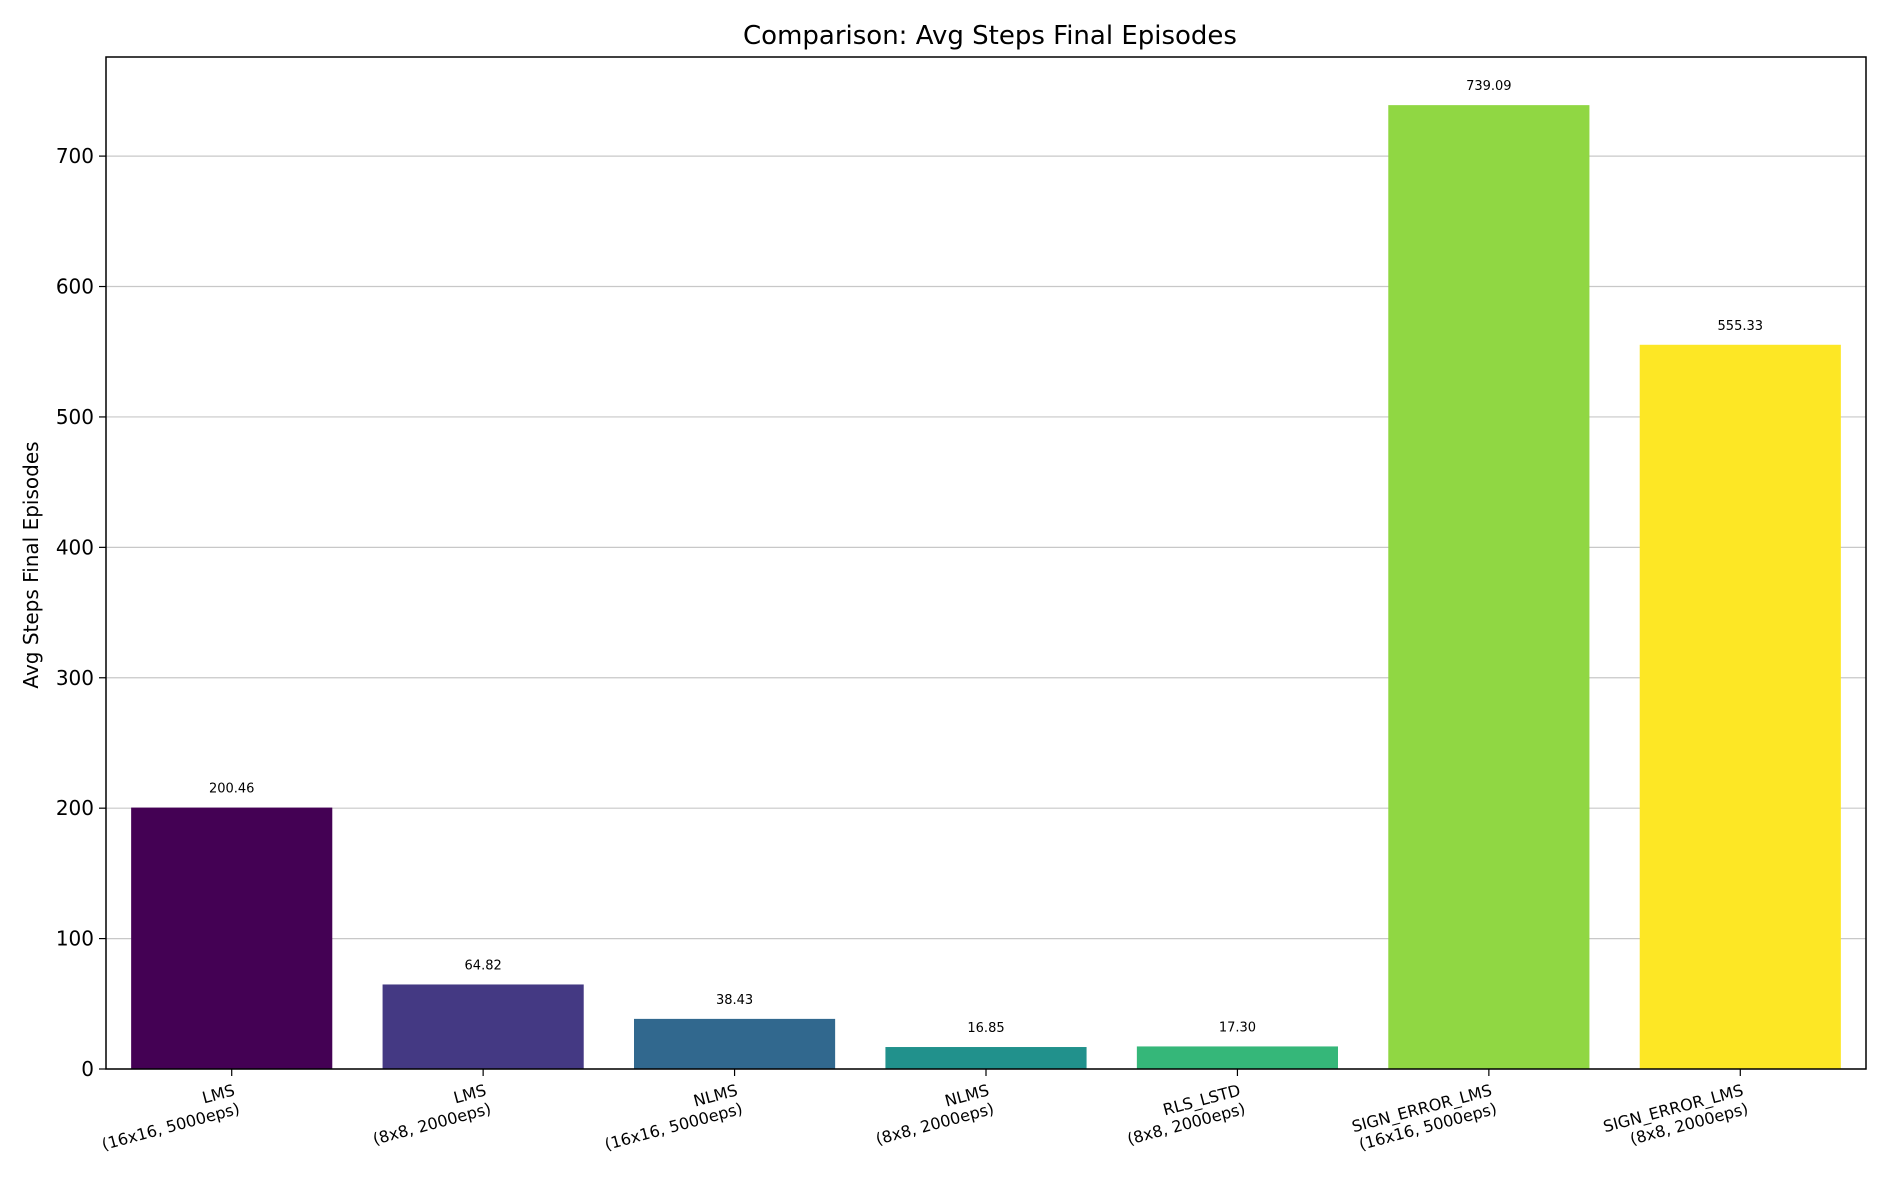  I want to click on bar-value-label: 200.46, so click(232, 789).